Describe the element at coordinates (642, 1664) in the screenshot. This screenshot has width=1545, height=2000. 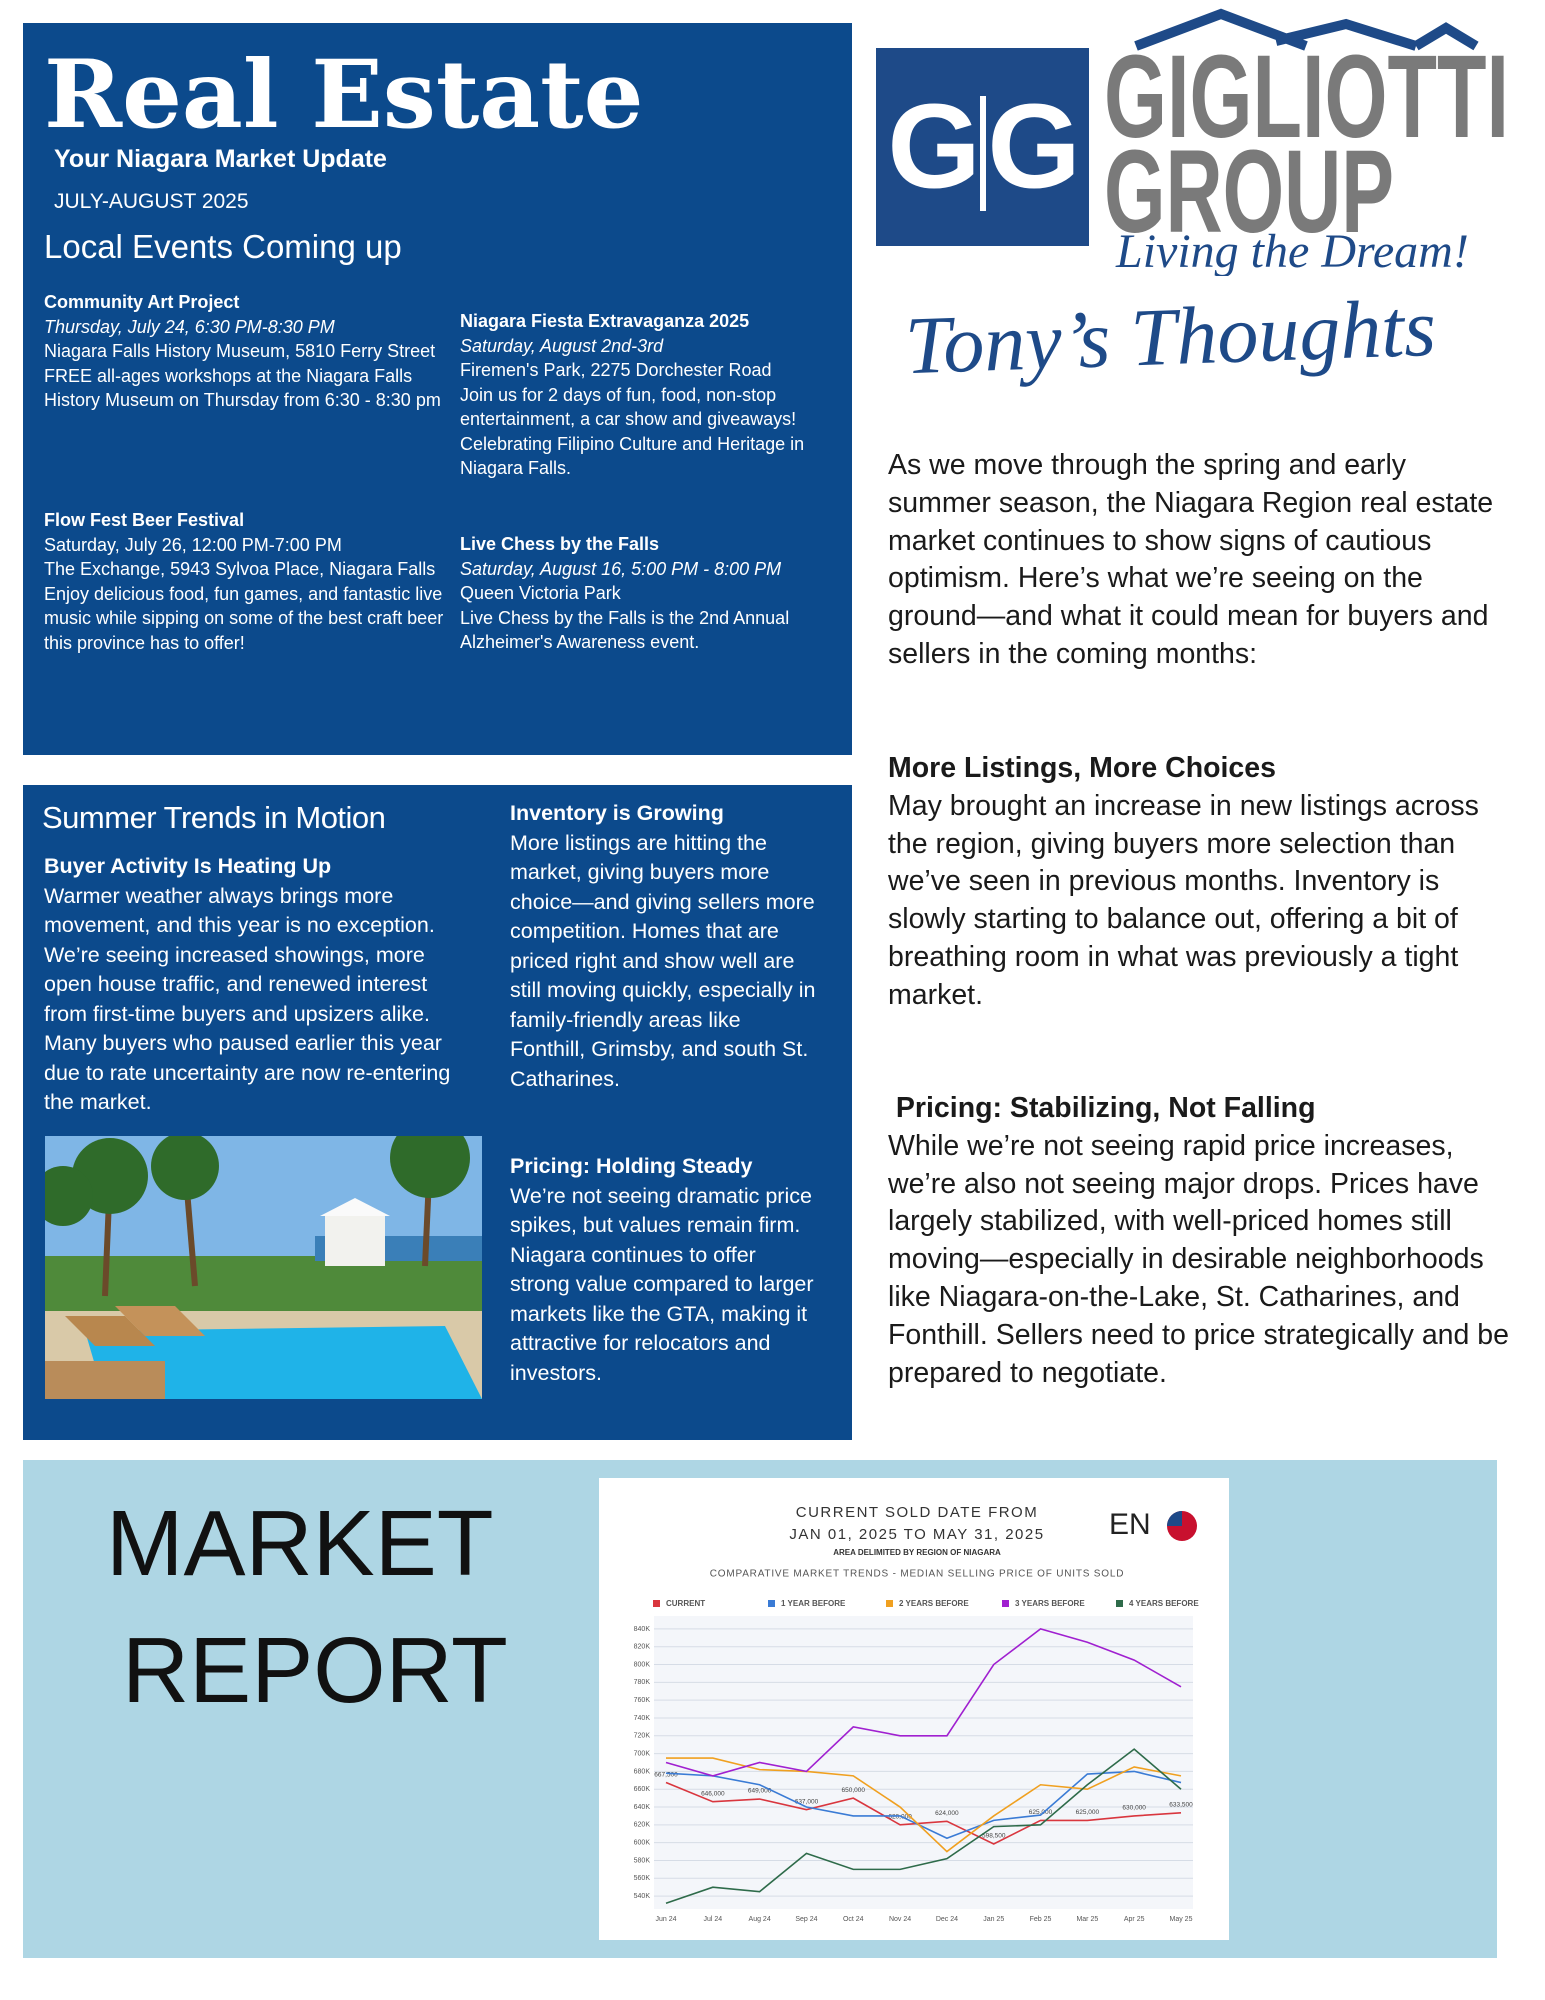
I see `y-tick-label: 800K` at that location.